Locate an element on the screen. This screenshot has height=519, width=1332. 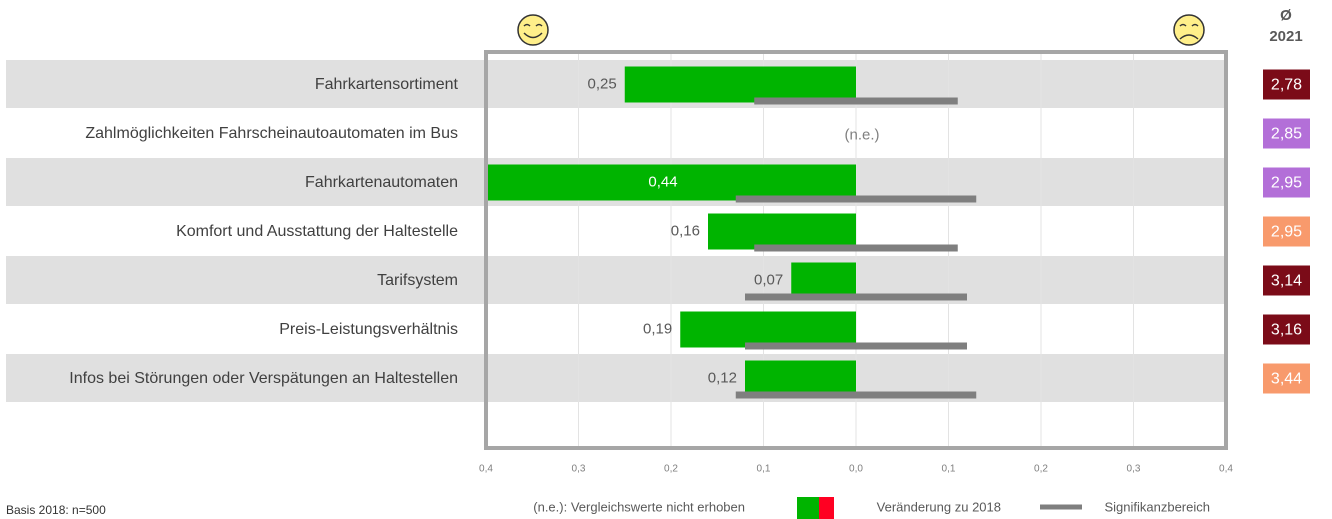
na-label: (n.e.) is located at coordinates (861, 134).